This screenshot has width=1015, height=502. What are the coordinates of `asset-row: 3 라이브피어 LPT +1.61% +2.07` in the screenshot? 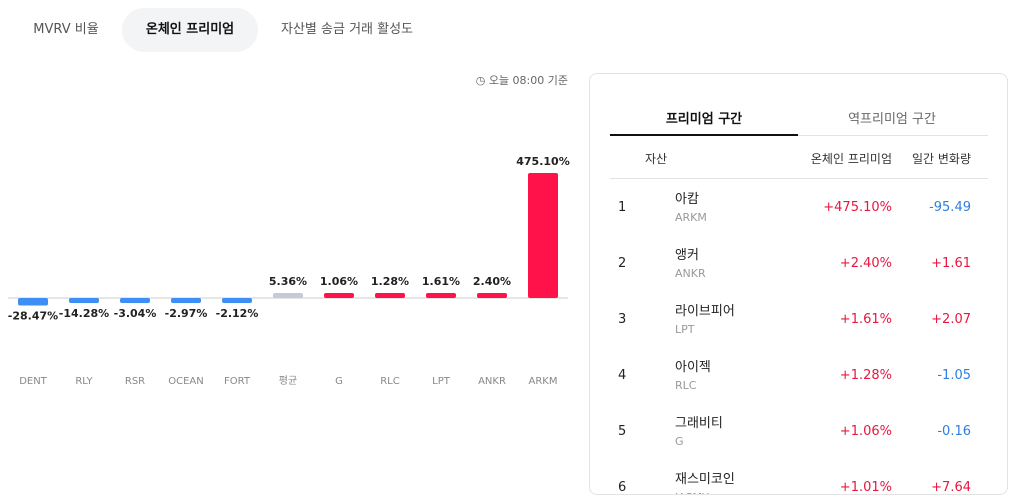 It's located at (798, 320).